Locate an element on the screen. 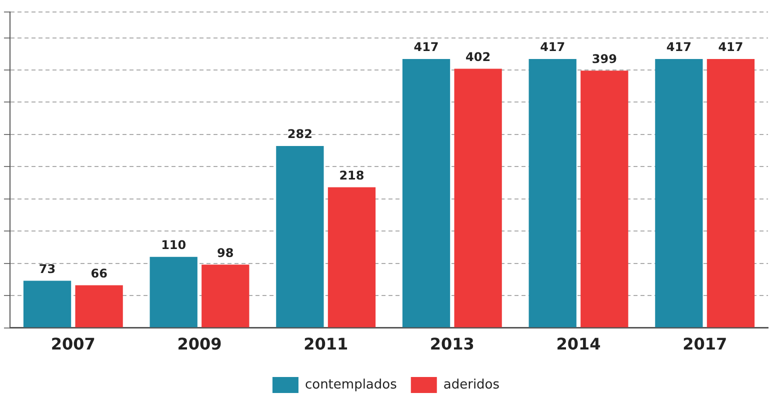 The height and width of the screenshot is (405, 774). data-label: 73 is located at coordinates (47, 269).